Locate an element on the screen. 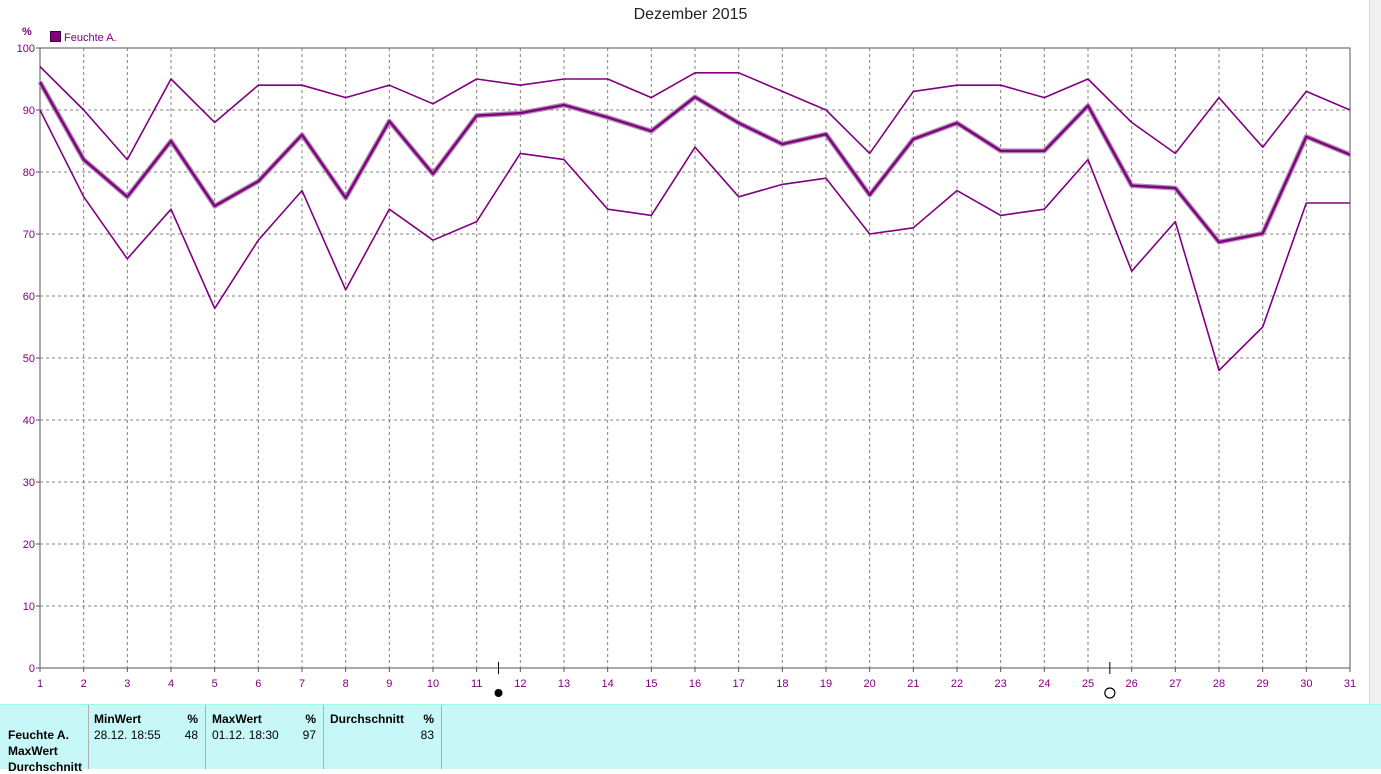 This screenshot has width=1381, height=774. x-tick-label: 17 is located at coordinates (739, 684).